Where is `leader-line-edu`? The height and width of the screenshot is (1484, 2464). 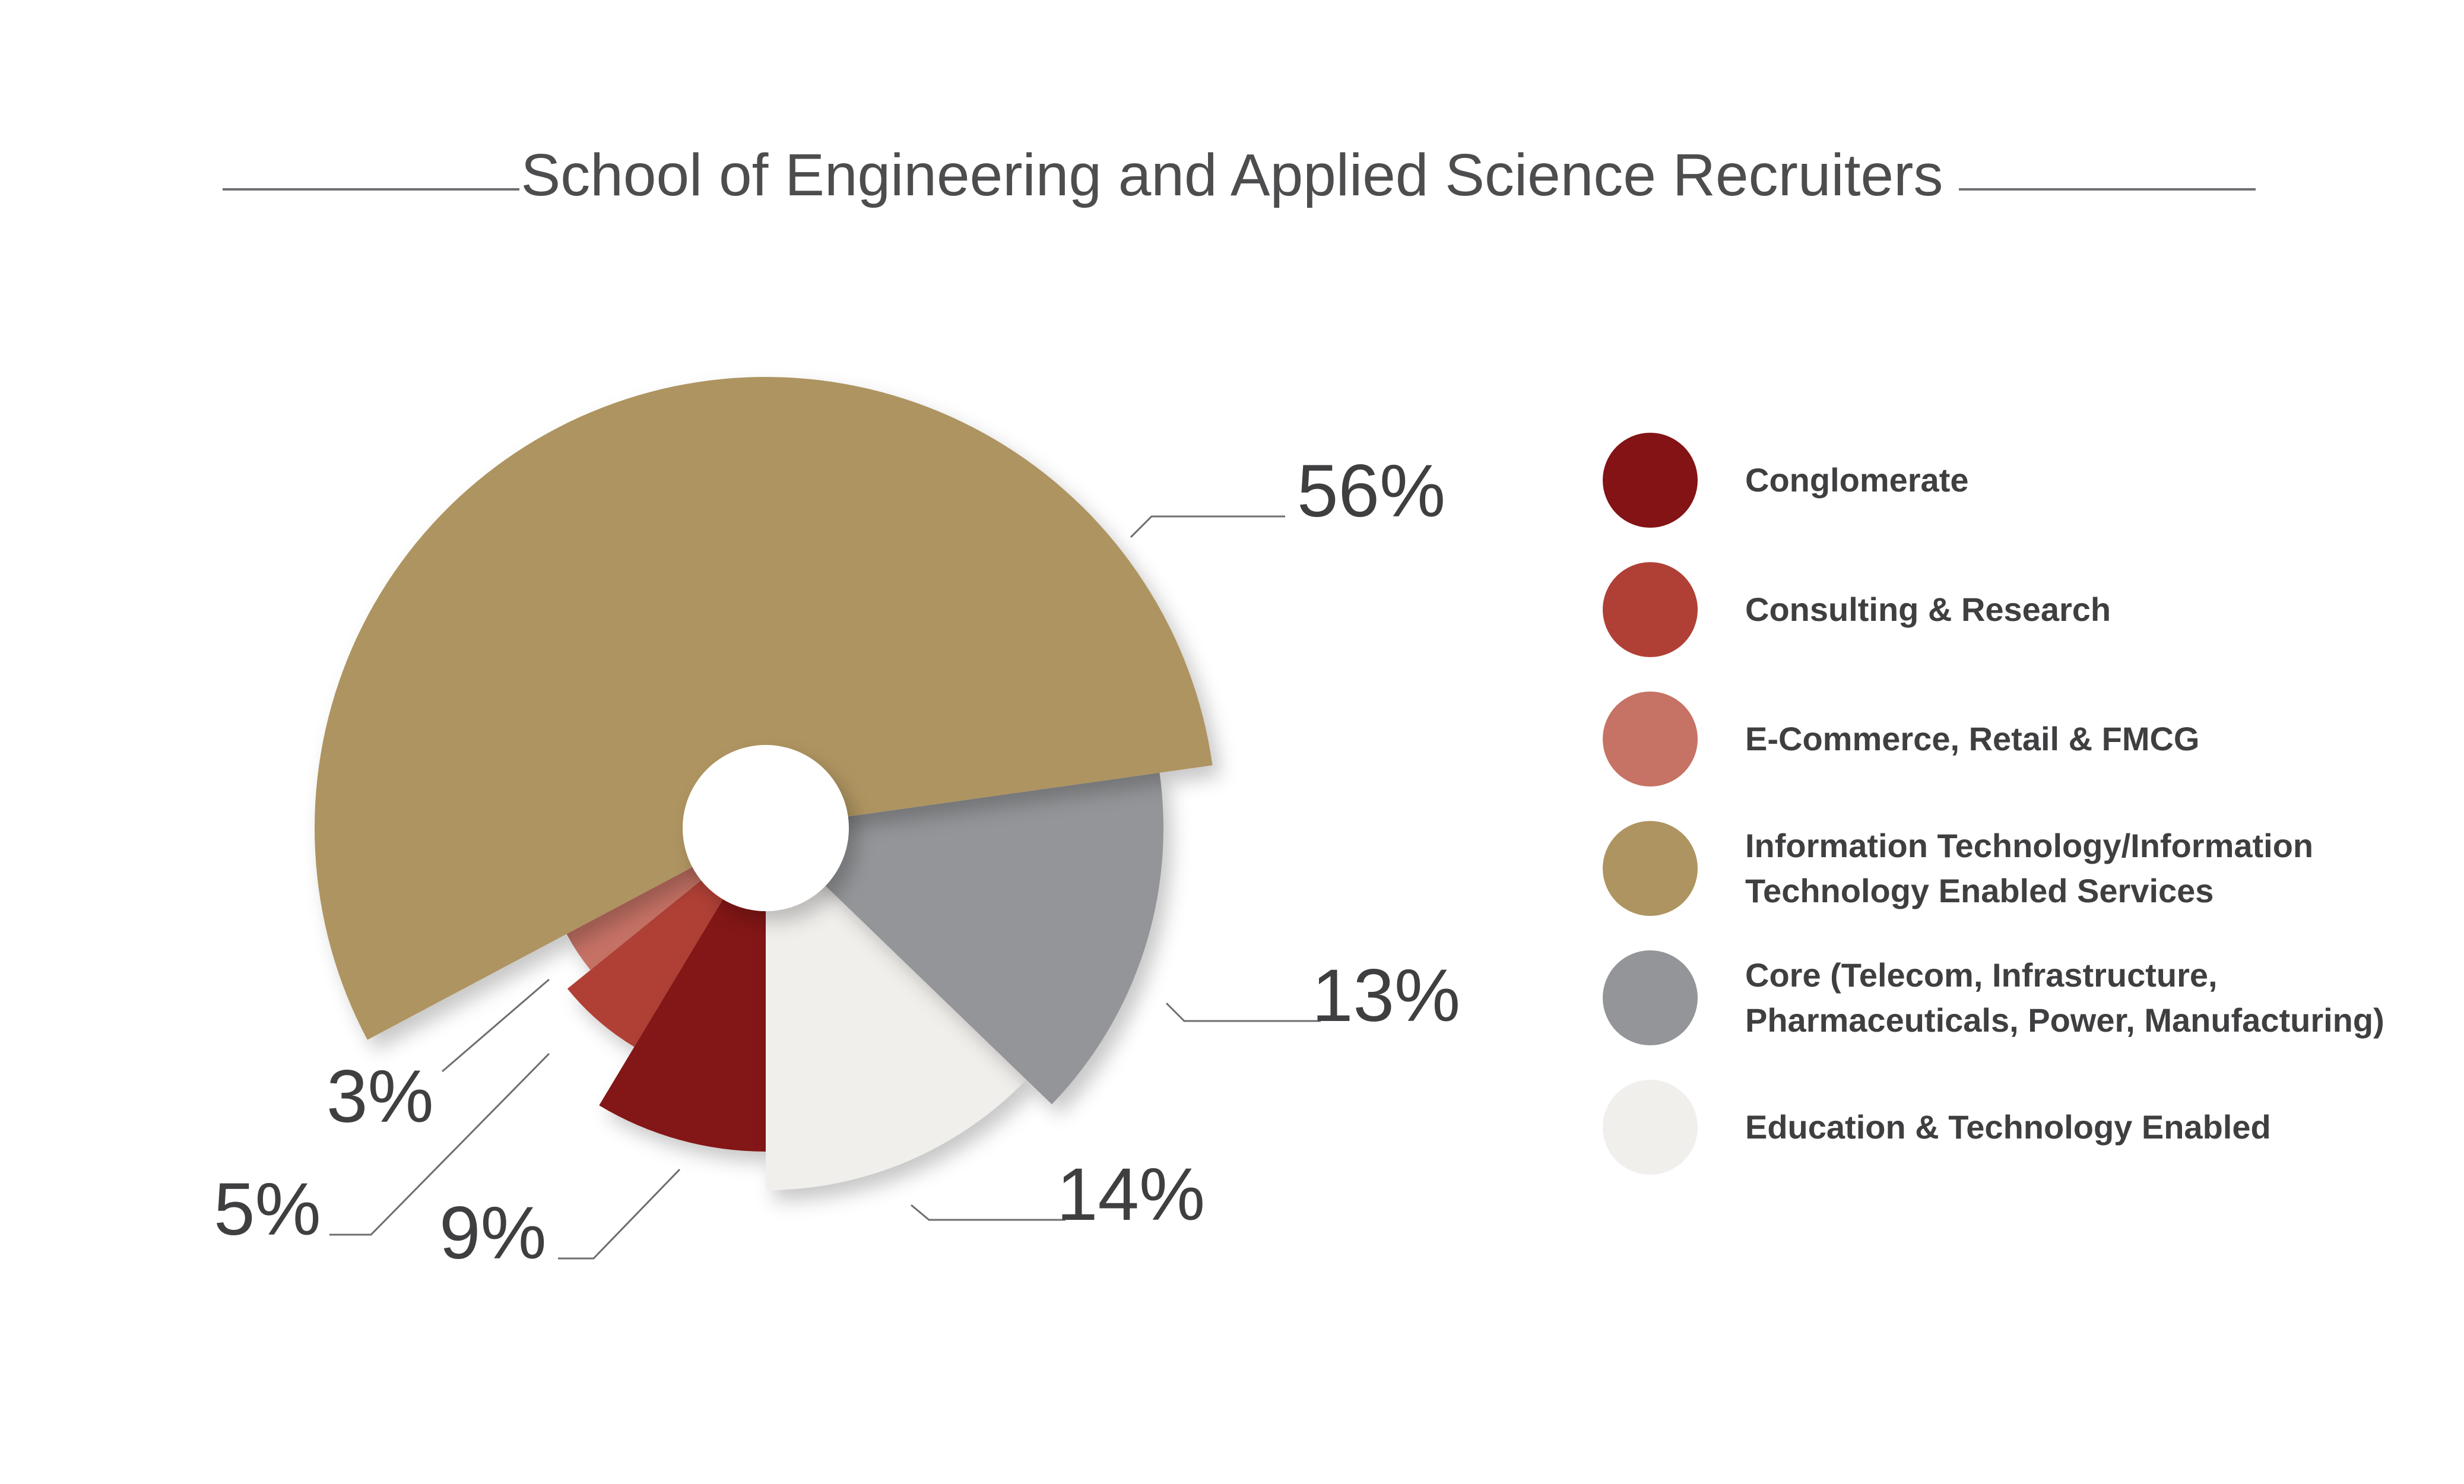
leader-line-edu is located at coordinates (988, 1212).